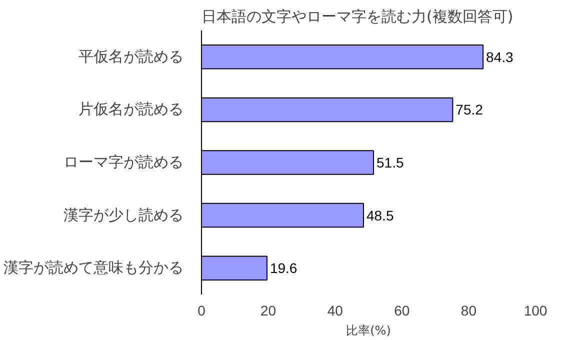 This screenshot has width=565, height=340. What do you see at coordinates (468, 310) in the screenshot?
I see `x-tick-label: 80` at bounding box center [468, 310].